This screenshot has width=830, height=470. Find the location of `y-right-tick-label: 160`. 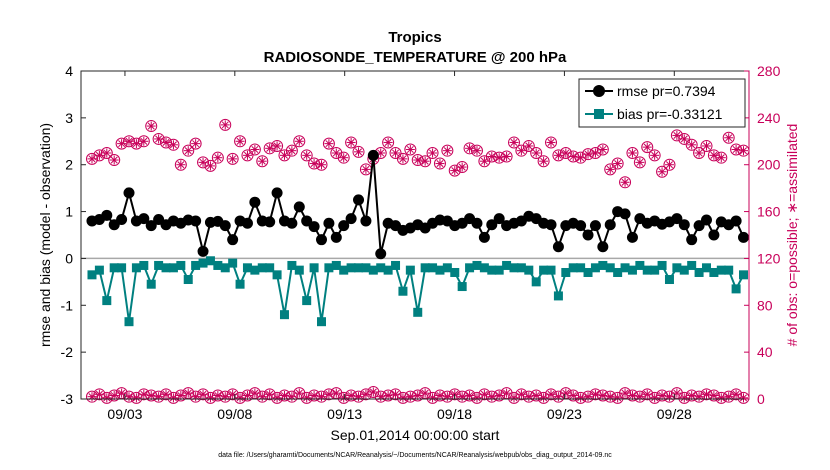

y-right-tick-label: 160 is located at coordinates (769, 212).